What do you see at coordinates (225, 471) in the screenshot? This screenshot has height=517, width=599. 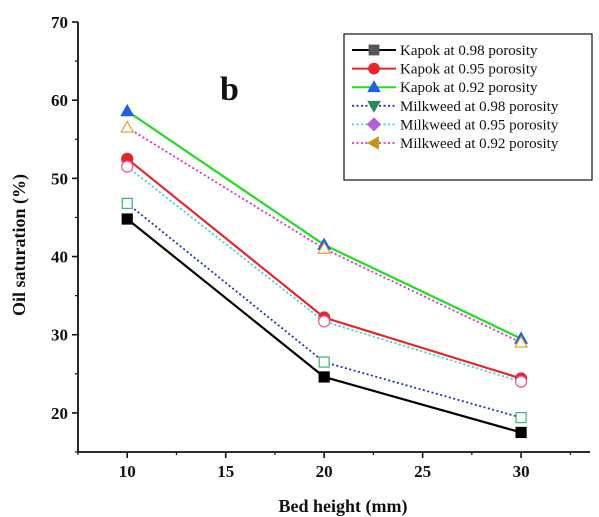 I see `x-tick-label: 15` at bounding box center [225, 471].